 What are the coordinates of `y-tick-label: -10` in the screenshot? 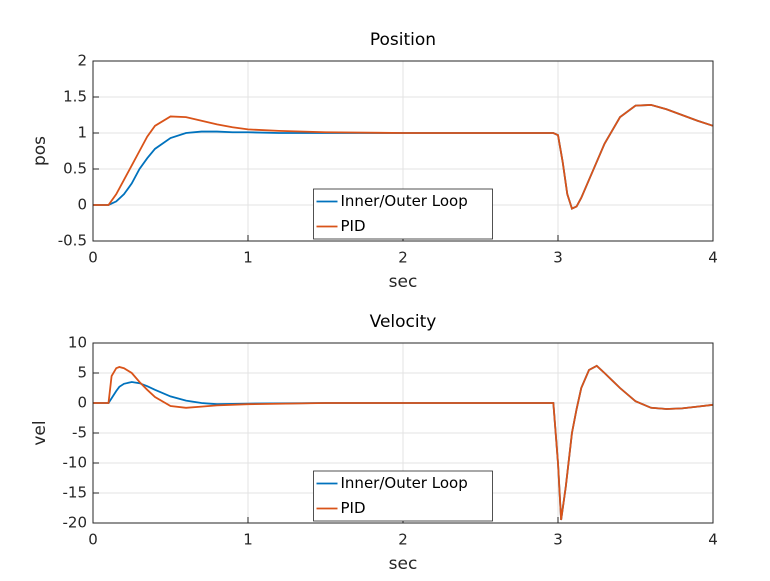 It's located at (75, 463).